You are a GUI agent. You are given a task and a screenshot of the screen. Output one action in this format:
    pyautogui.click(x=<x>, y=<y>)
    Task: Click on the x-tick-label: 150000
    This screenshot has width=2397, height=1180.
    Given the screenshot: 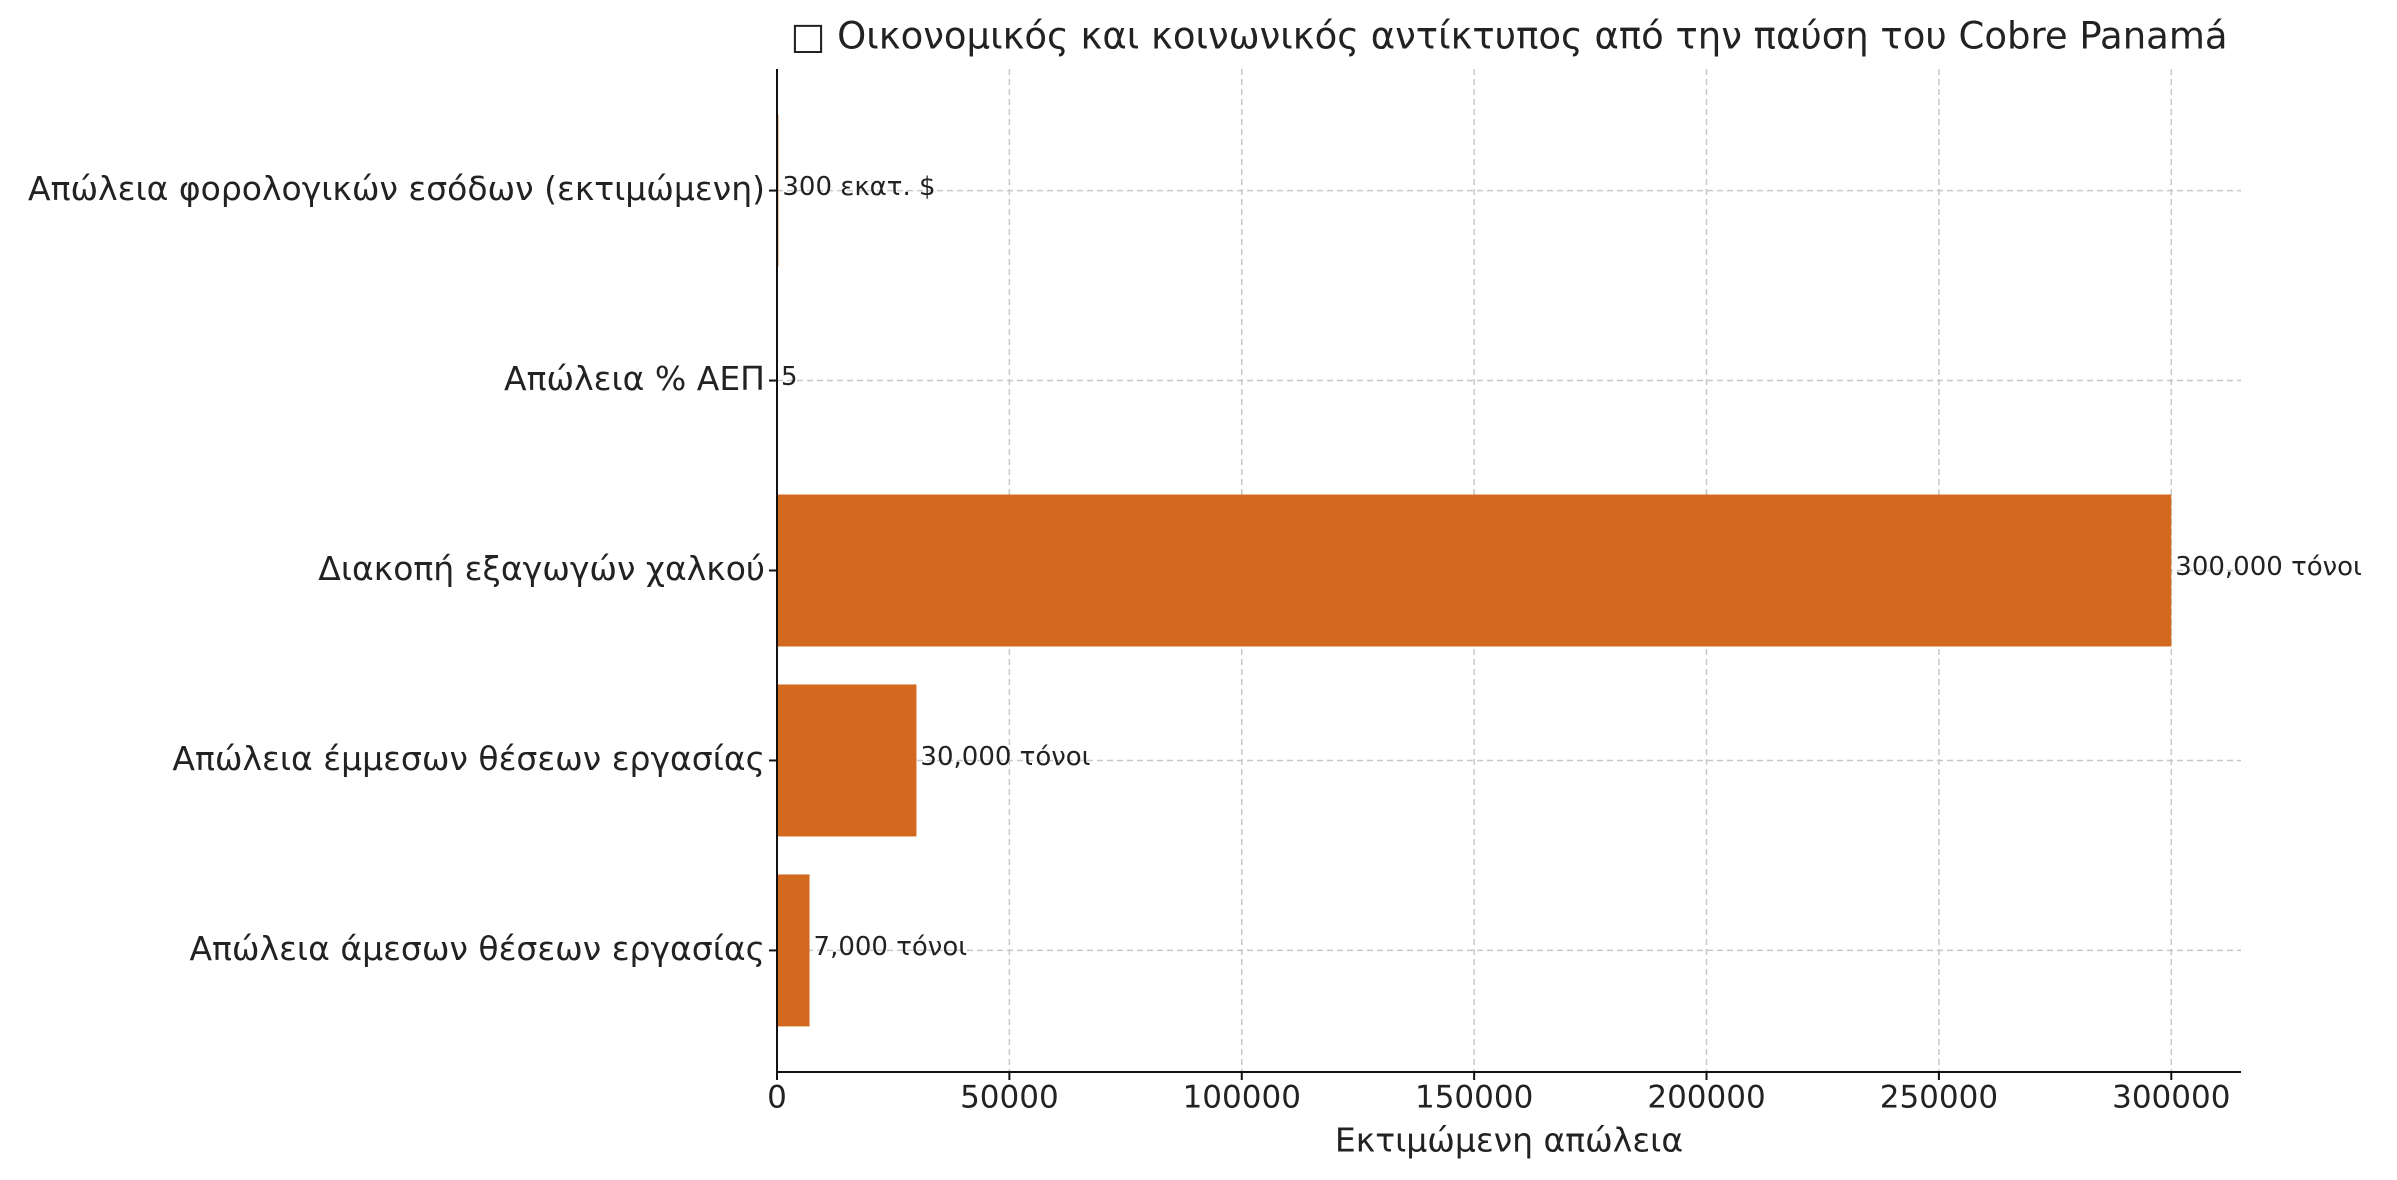 What is the action you would take?
    pyautogui.click(x=1474, y=1098)
    